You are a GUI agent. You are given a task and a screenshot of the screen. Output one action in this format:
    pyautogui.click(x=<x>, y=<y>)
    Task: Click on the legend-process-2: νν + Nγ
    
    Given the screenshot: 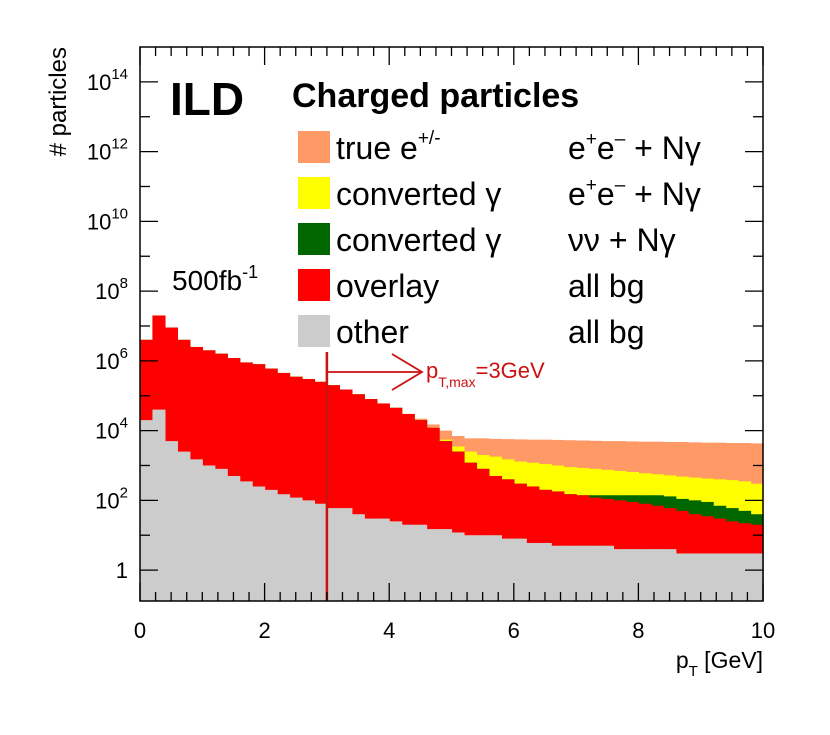 What is the action you would take?
    pyautogui.click(x=622, y=240)
    